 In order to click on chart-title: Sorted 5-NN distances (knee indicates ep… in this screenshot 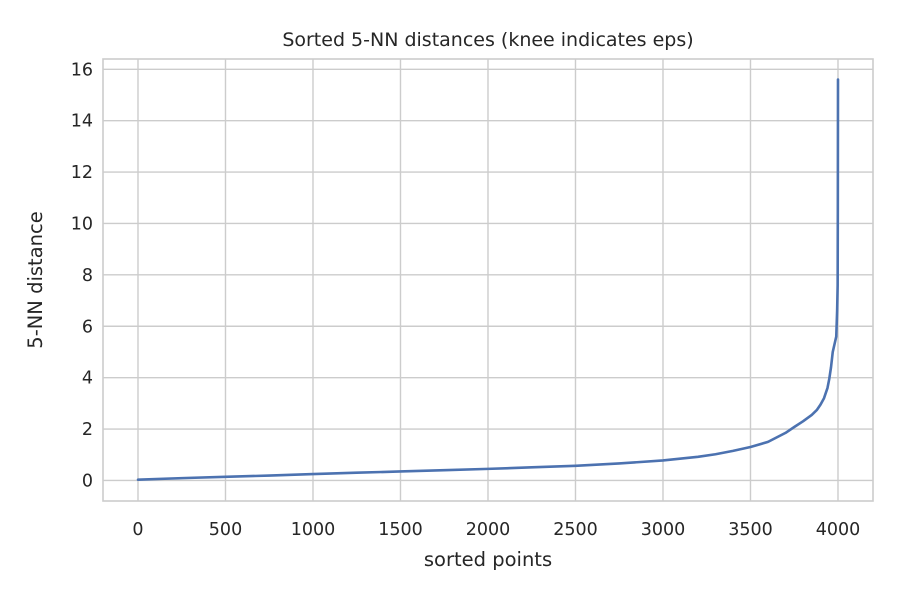, I will do `click(487, 40)`.